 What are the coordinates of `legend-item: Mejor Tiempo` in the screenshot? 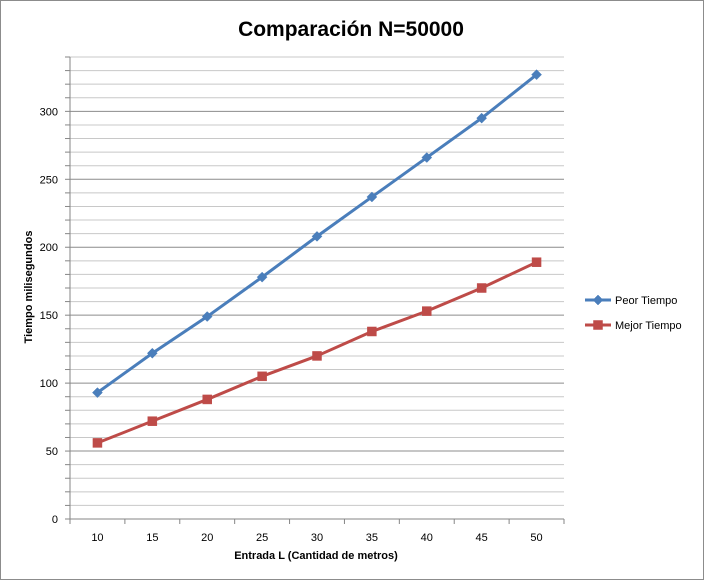 It's located at (633, 326).